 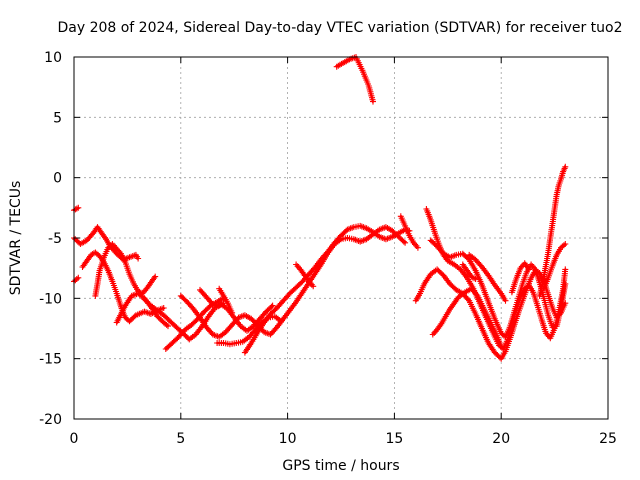 I want to click on y-tick-label: 5, so click(x=57, y=118).